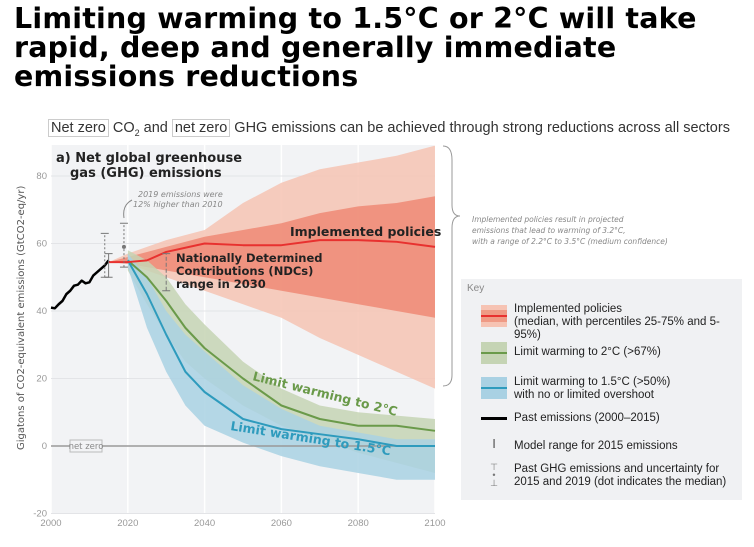 The width and height of the screenshot is (754, 547). Describe the element at coordinates (180, 194) in the screenshot. I see `annotation-2019-l1: 2019 emissions were` at that location.